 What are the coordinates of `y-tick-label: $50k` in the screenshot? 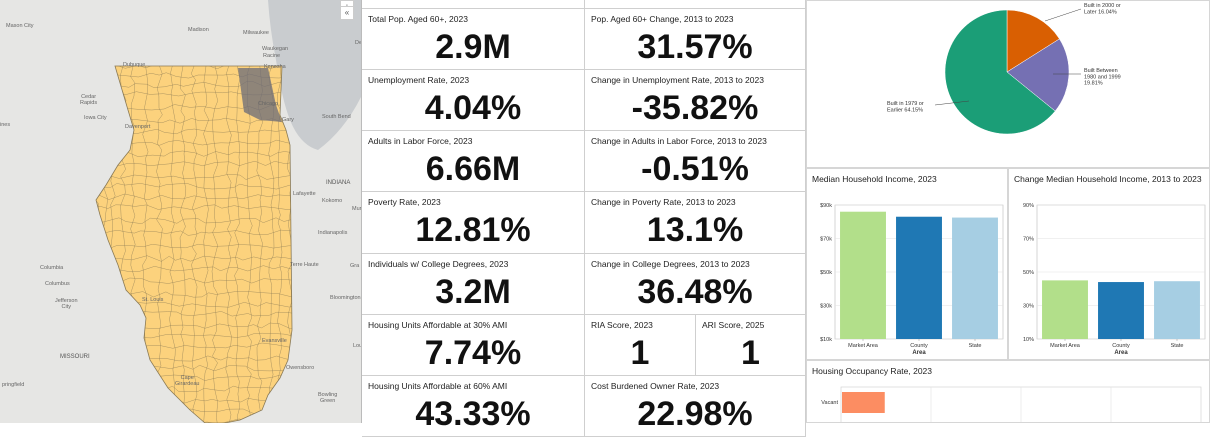 It's located at (826, 273).